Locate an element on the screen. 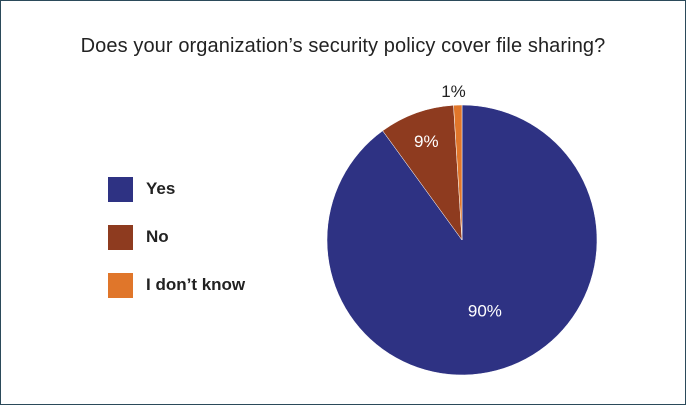  legend-item-dont-know: I don’t know is located at coordinates (176, 285).